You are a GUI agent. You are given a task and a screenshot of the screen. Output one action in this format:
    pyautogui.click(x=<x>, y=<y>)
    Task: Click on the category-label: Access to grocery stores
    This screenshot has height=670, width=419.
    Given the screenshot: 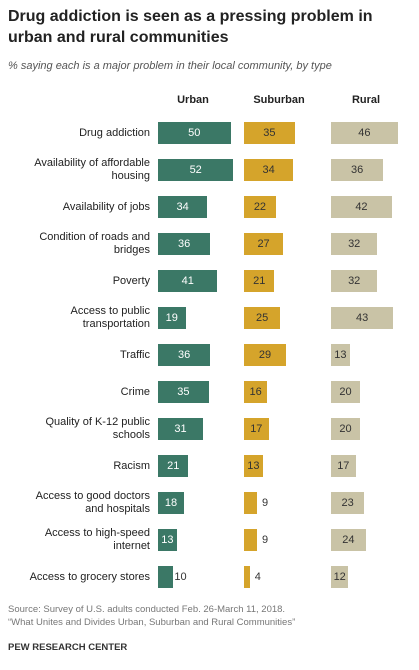 What is the action you would take?
    pyautogui.click(x=89, y=576)
    